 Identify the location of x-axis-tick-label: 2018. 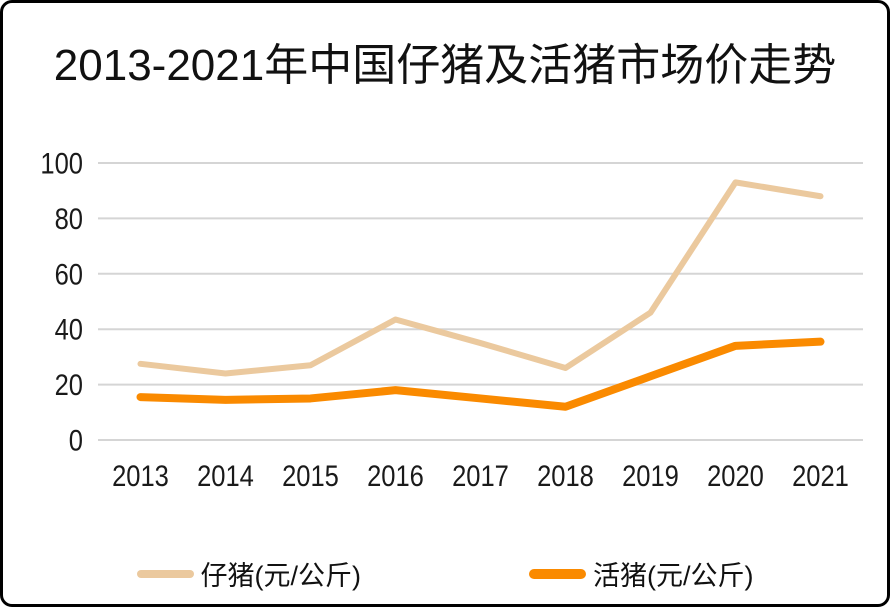
(565, 476).